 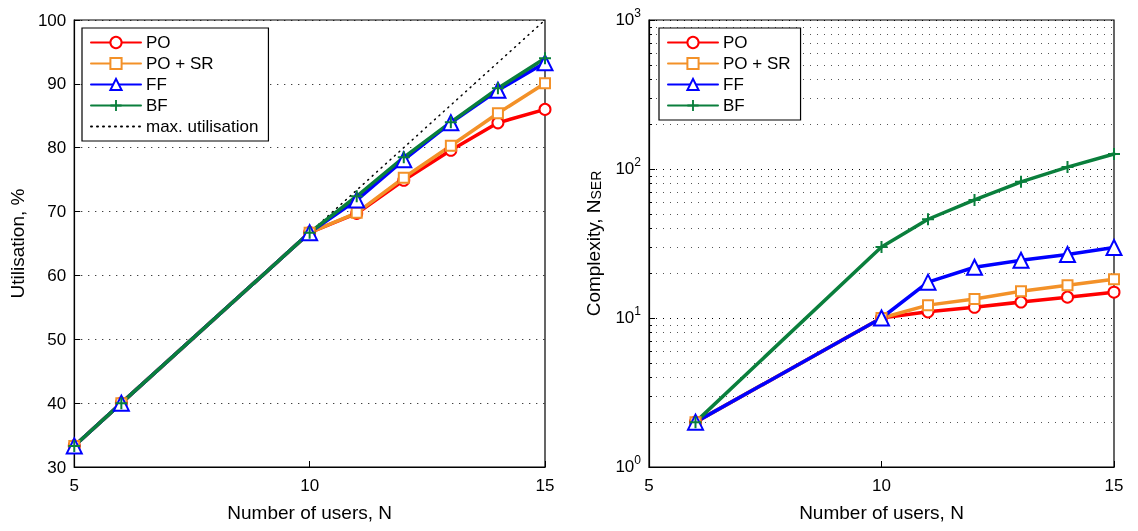 What do you see at coordinates (17, 243) in the screenshot?
I see `y-axis-title: Utilisation, %` at bounding box center [17, 243].